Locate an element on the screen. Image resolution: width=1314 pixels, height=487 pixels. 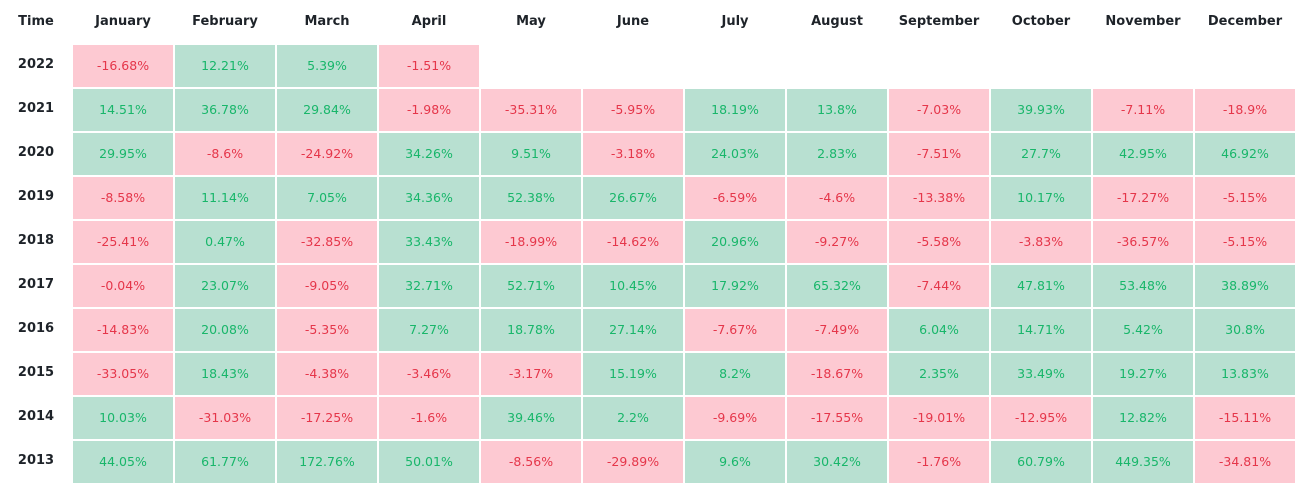
return-cell: -9.05% is located at coordinates (327, 286).